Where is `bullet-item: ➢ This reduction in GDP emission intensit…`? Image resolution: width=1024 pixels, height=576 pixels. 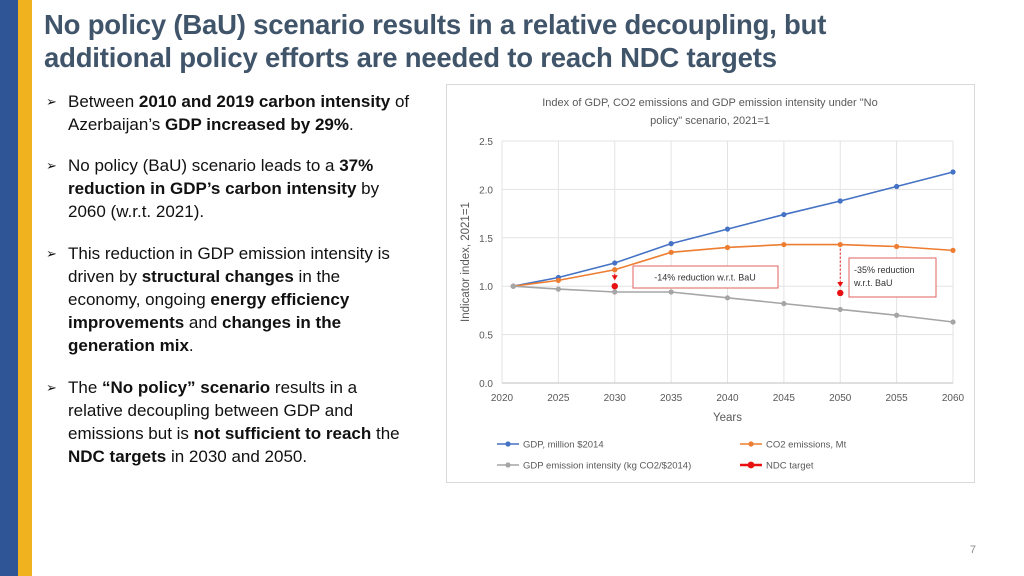 bullet-item: ➢ This reduction in GDP emission intensit… is located at coordinates (231, 299).